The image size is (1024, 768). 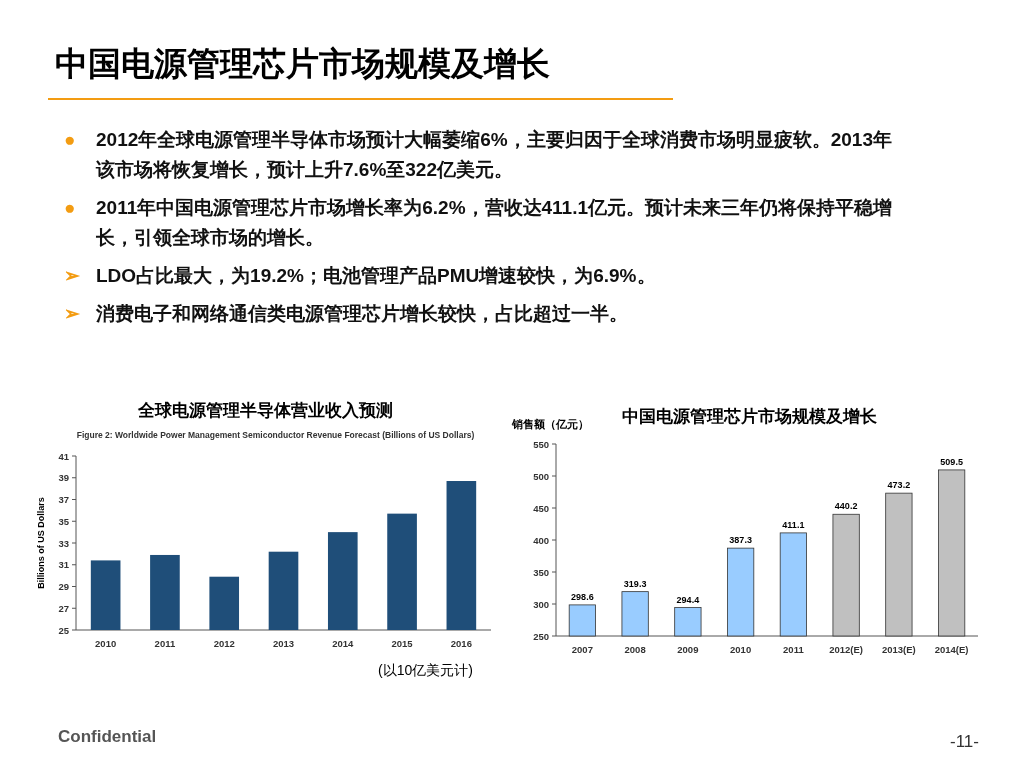 I want to click on y-tick-label: 500, so click(x=541, y=476).